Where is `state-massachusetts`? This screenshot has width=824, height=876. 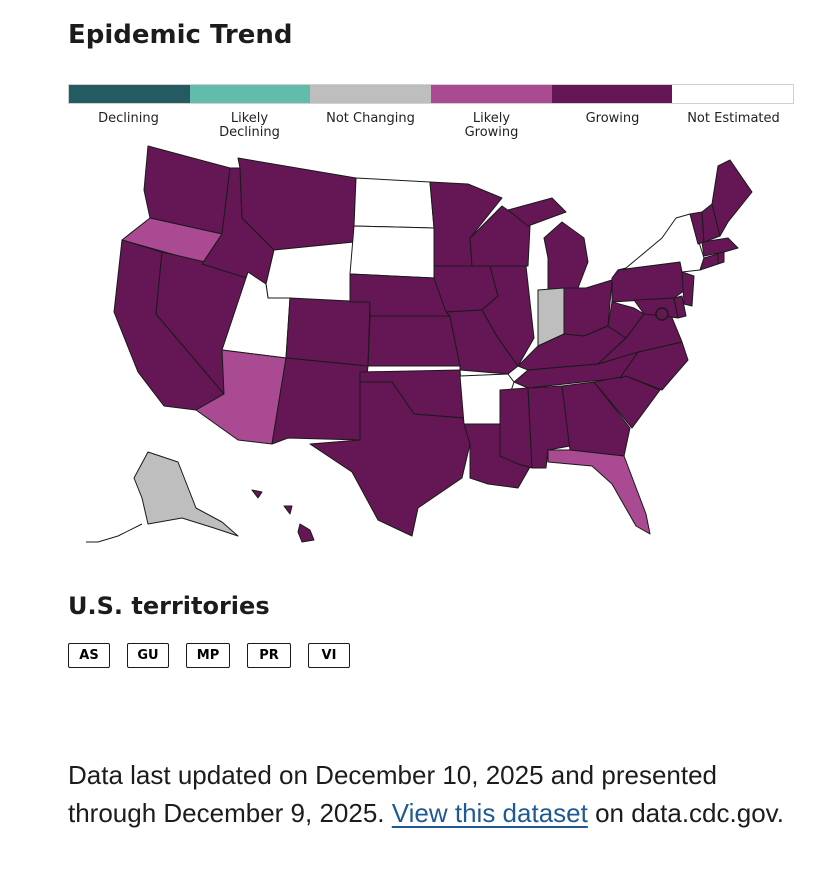
state-massachusetts is located at coordinates (720, 247).